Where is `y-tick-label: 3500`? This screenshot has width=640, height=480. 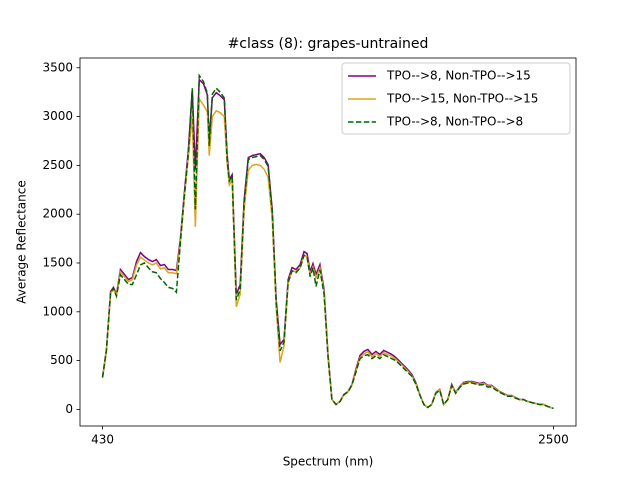
y-tick-label: 3500 is located at coordinates (57, 67).